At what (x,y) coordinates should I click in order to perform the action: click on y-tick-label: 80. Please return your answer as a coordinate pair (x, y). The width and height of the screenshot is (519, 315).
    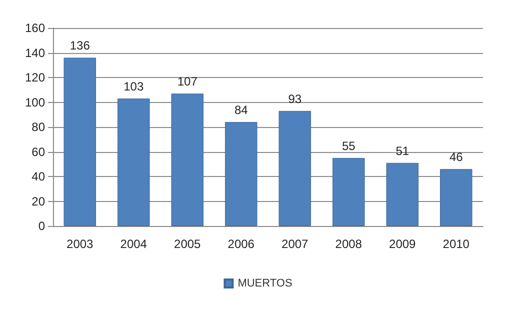
    Looking at the image, I should click on (39, 127).